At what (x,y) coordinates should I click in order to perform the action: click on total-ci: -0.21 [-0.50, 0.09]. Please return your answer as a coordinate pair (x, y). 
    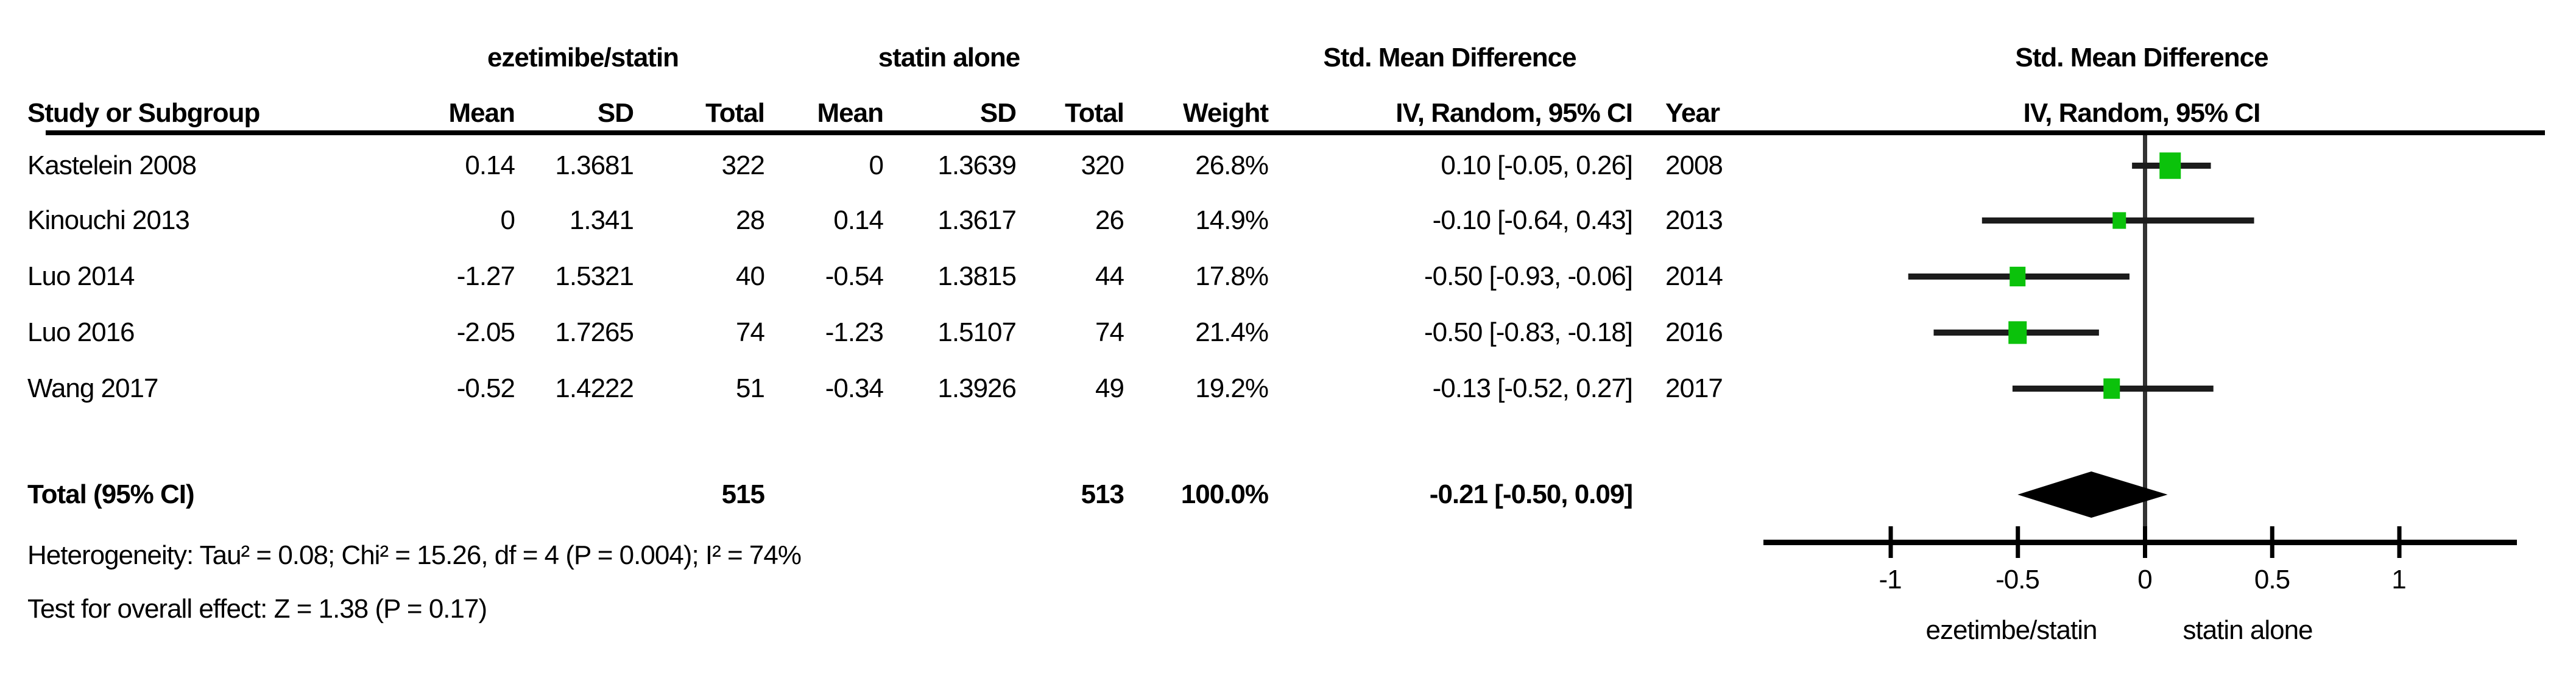
    Looking at the image, I should click on (1531, 494).